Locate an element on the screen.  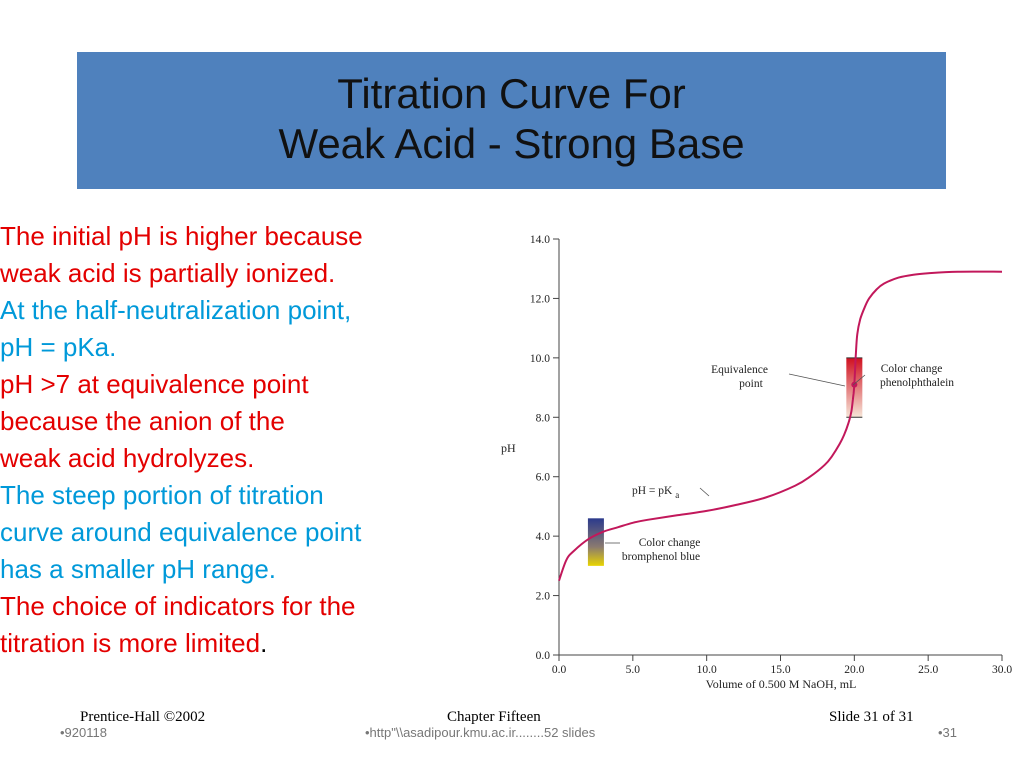
x-axis-label: Volume of 0.500 M NaOH, mL is located at coordinates (781, 684).